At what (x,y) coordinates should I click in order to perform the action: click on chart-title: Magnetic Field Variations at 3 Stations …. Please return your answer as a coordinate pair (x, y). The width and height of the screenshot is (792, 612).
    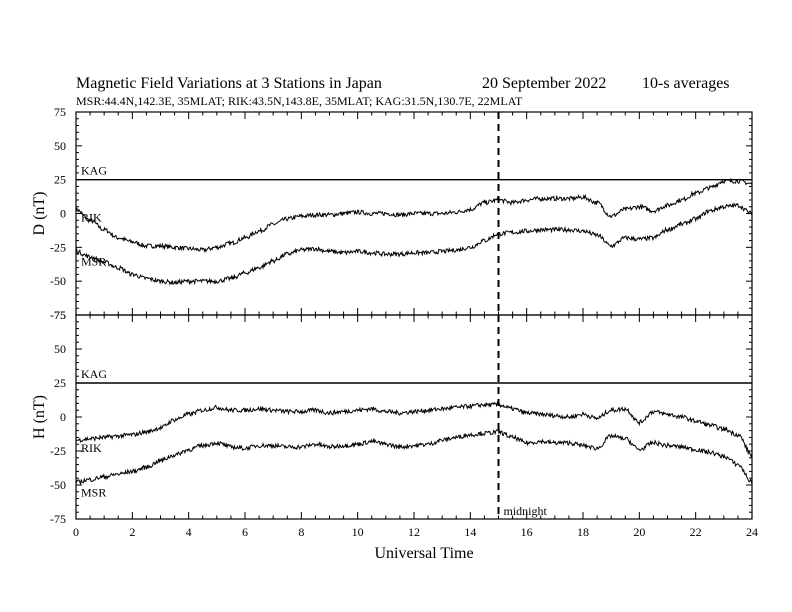
    Looking at the image, I should click on (229, 83).